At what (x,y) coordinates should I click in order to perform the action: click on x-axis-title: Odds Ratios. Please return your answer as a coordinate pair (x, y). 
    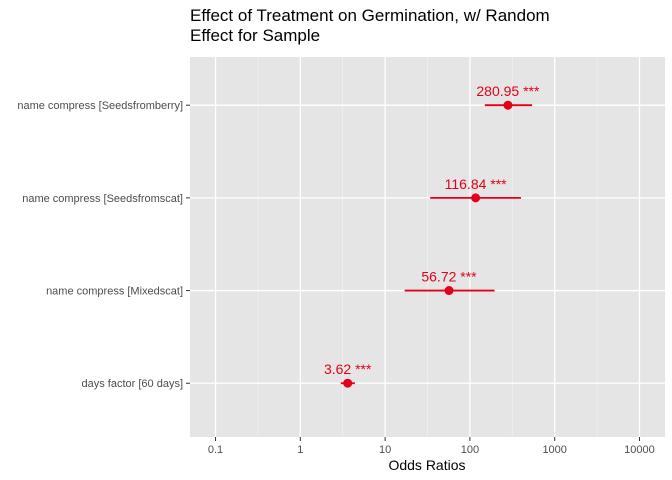
    Looking at the image, I should click on (426, 465).